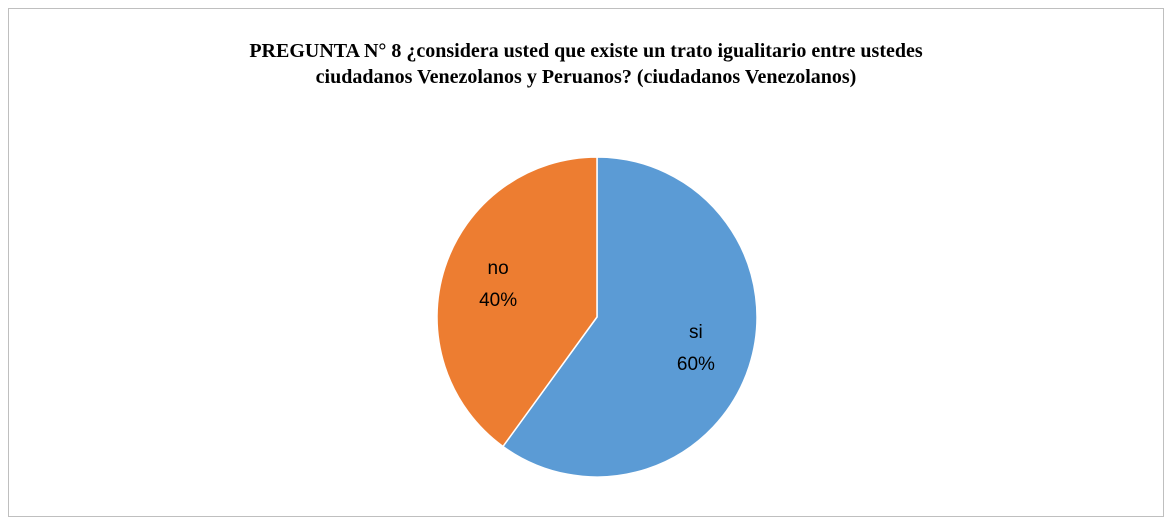  Describe the element at coordinates (696, 364) in the screenshot. I see `slice-label-value: 60%` at that location.